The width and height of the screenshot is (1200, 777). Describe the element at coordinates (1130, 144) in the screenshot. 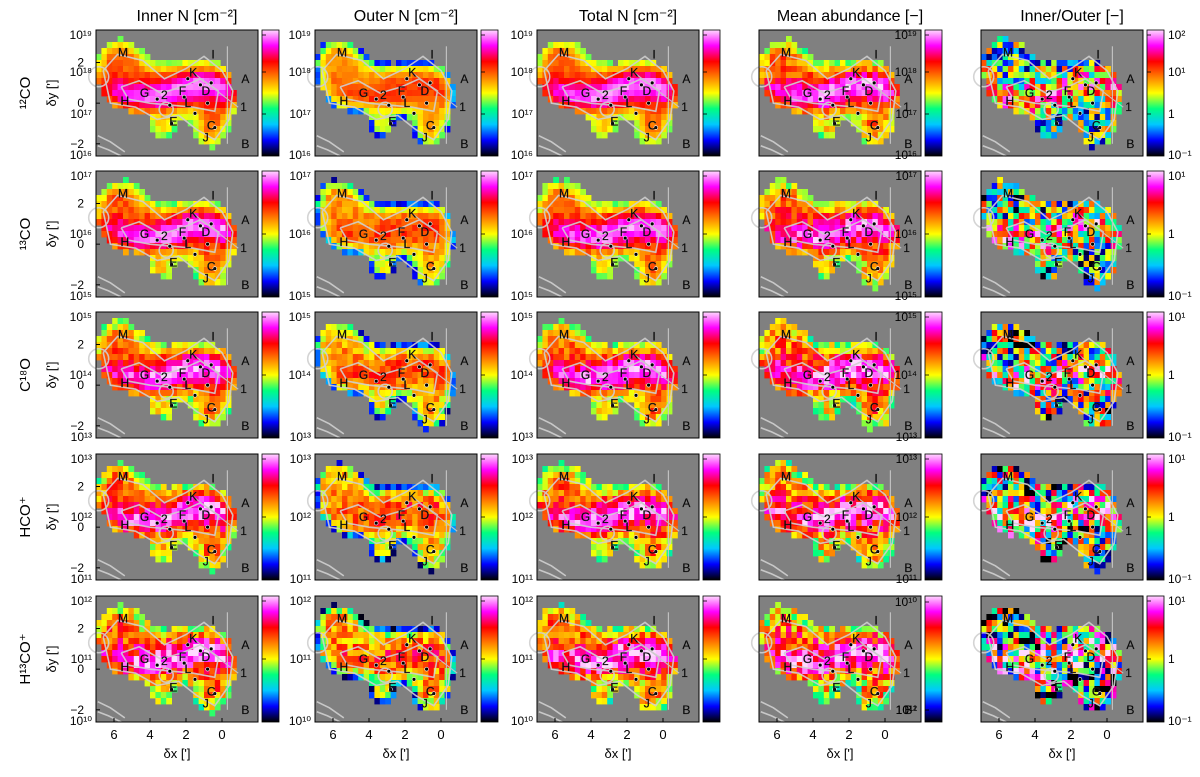

I see `region-label-B: B` at that location.